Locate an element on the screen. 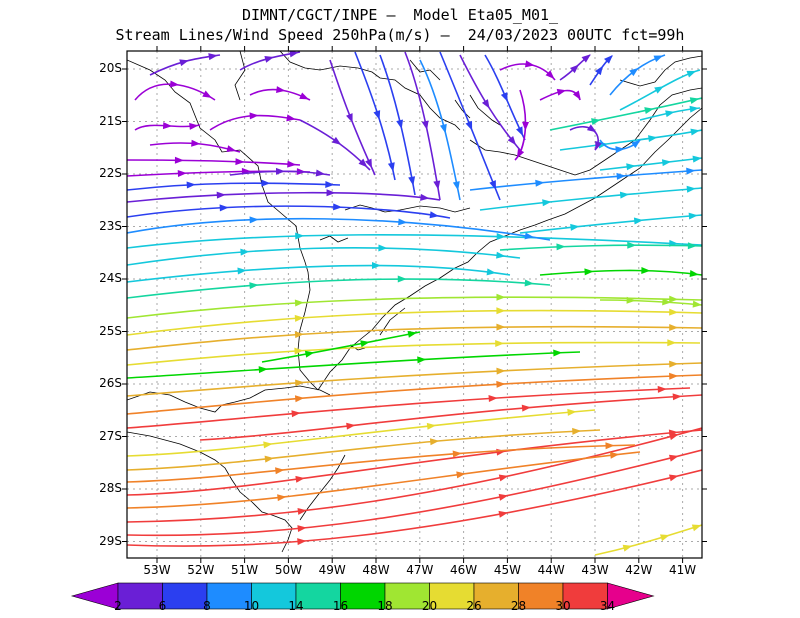 The image size is (800, 618). lon-label: 50W is located at coordinates (288, 570).